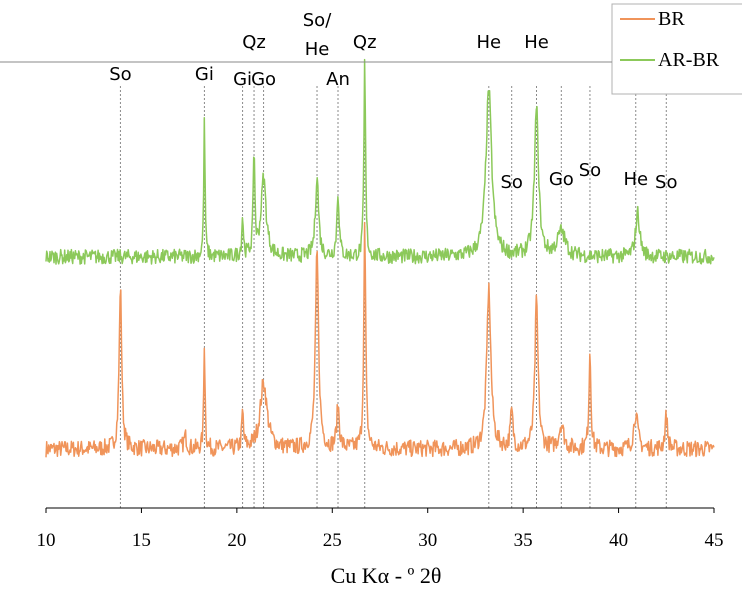  Describe the element at coordinates (141, 540) in the screenshot. I see `x-tick-label: 15` at that location.